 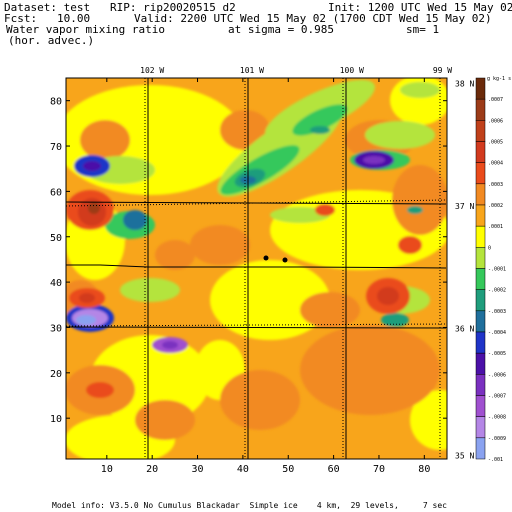 What do you see at coordinates (495, 164) in the screenshot?
I see `colorbar-label: .0004` at bounding box center [495, 164].